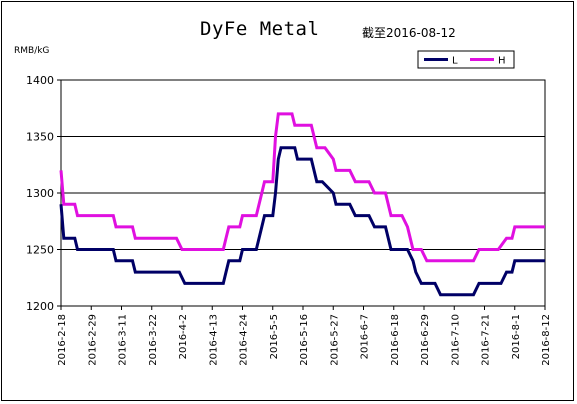 This screenshot has width=577, height=404. I want to click on y-tick-label: 1350, so click(40, 137).